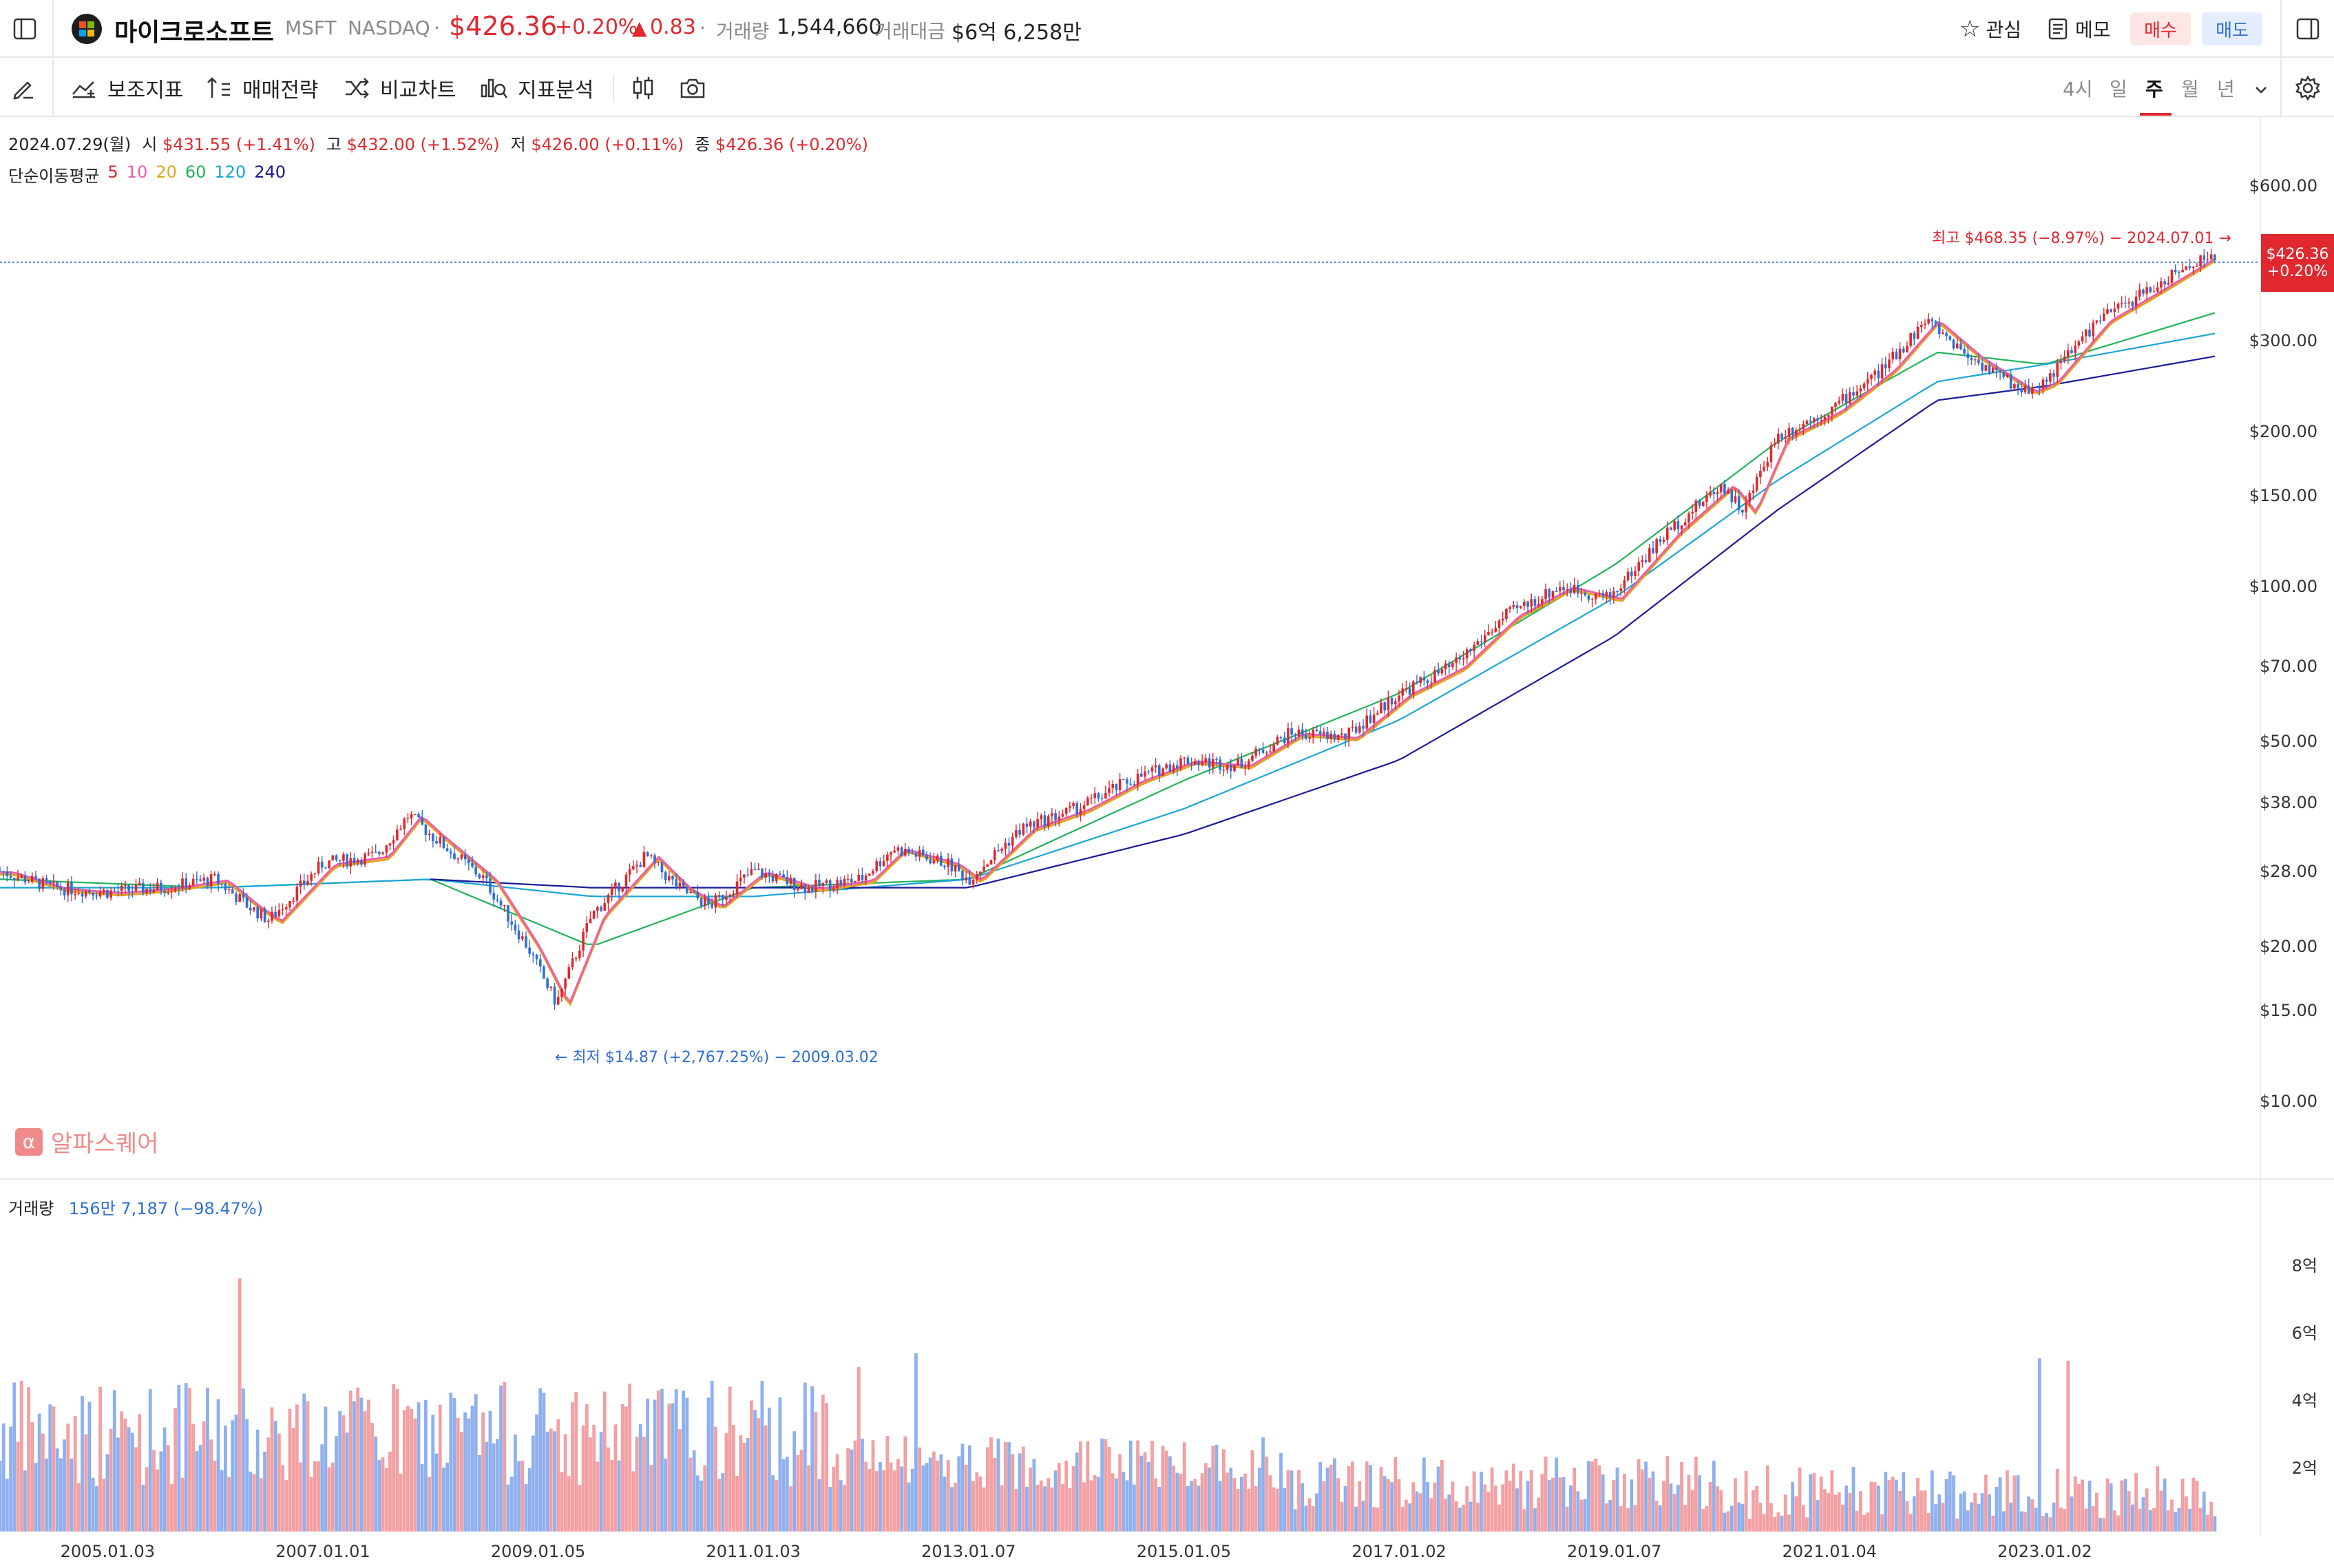 Image resolution: width=2334 pixels, height=1568 pixels. Describe the element at coordinates (25, 29) in the screenshot. I see `sidebar-toggle-icon` at that location.